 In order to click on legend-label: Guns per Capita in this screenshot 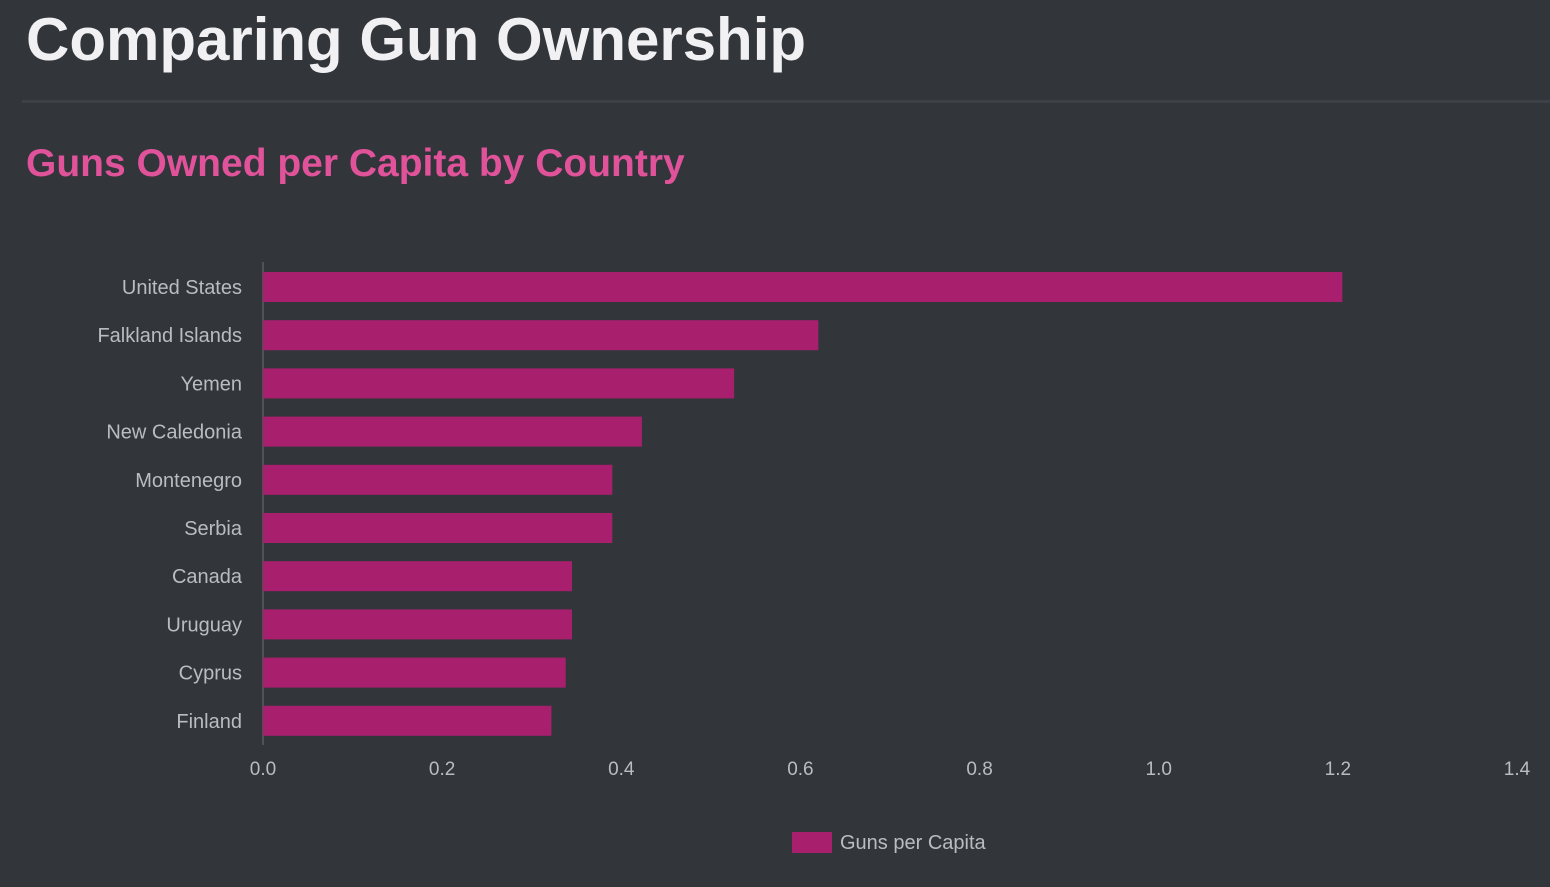, I will do `click(913, 843)`.